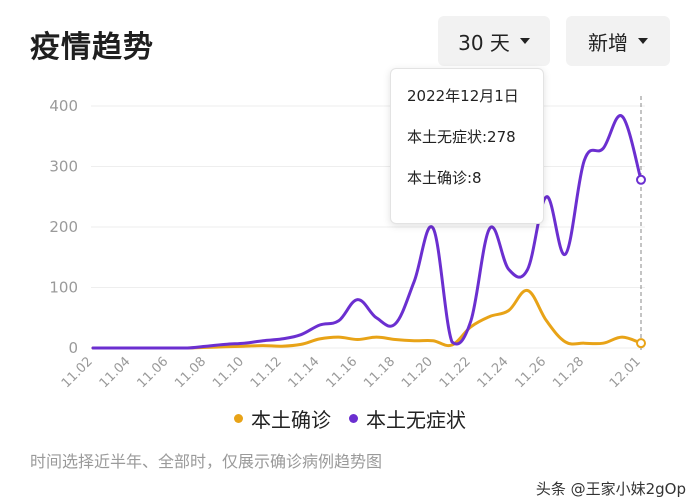 This screenshot has height=500, width=700. I want to click on x-tick-label: 11.16, so click(341, 372).